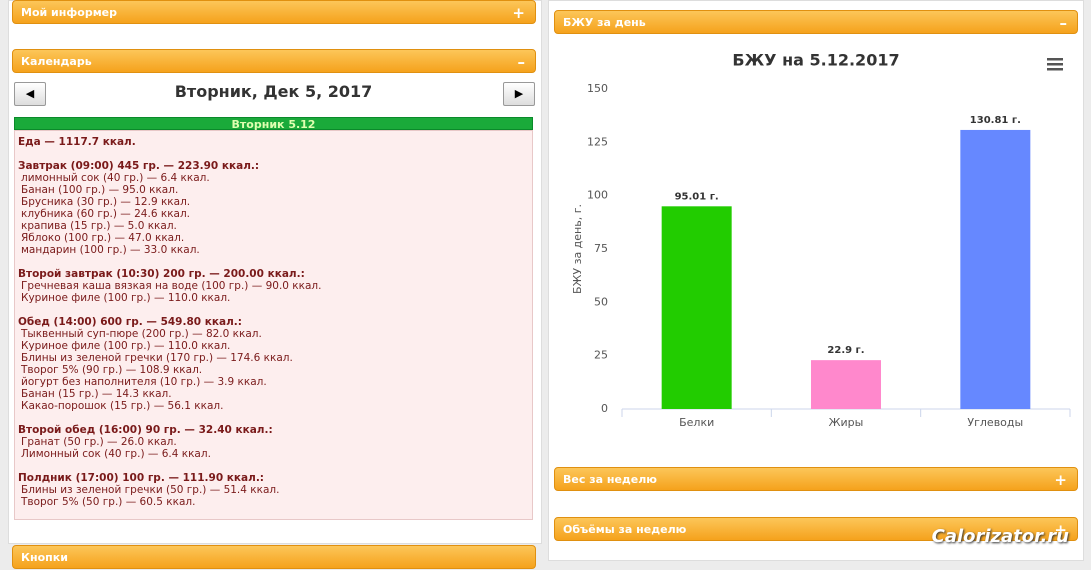  I want to click on watermark: Calorizator.ru, so click(1000, 536).